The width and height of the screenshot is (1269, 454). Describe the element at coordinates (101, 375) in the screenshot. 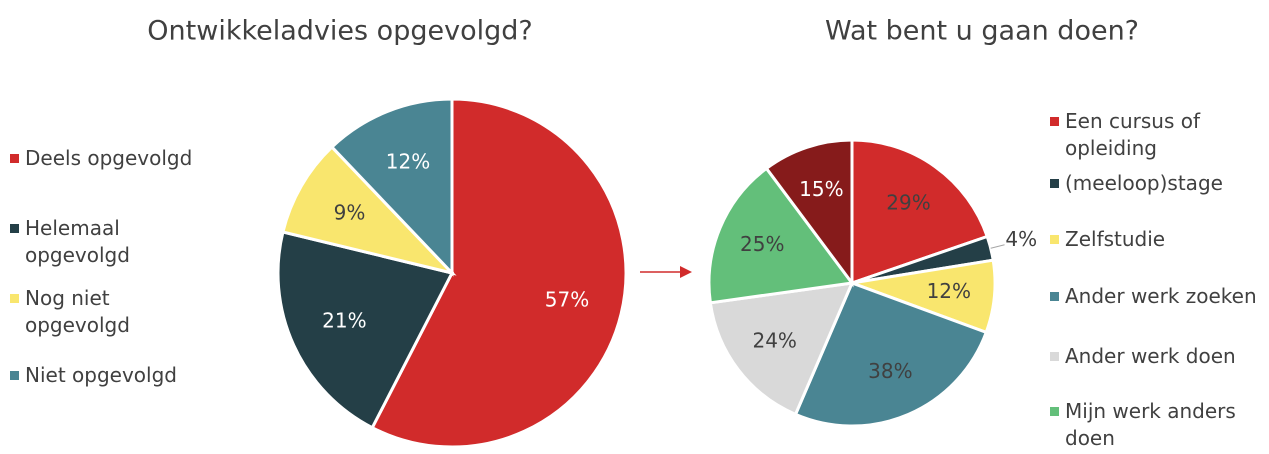

I see `legend-label: Niet opgevolgd` at that location.